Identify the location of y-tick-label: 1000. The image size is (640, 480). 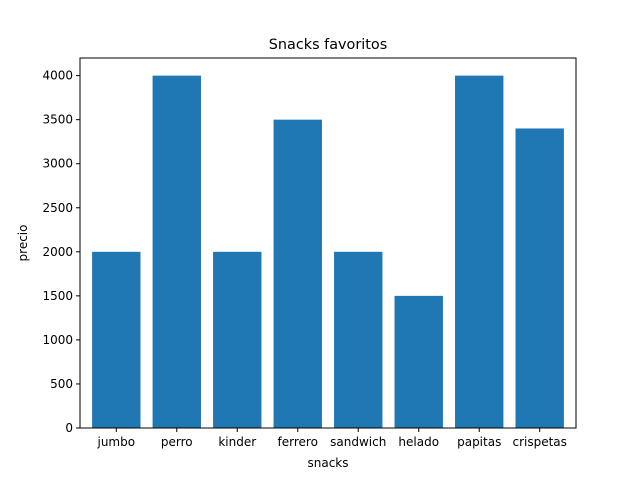
(57, 340).